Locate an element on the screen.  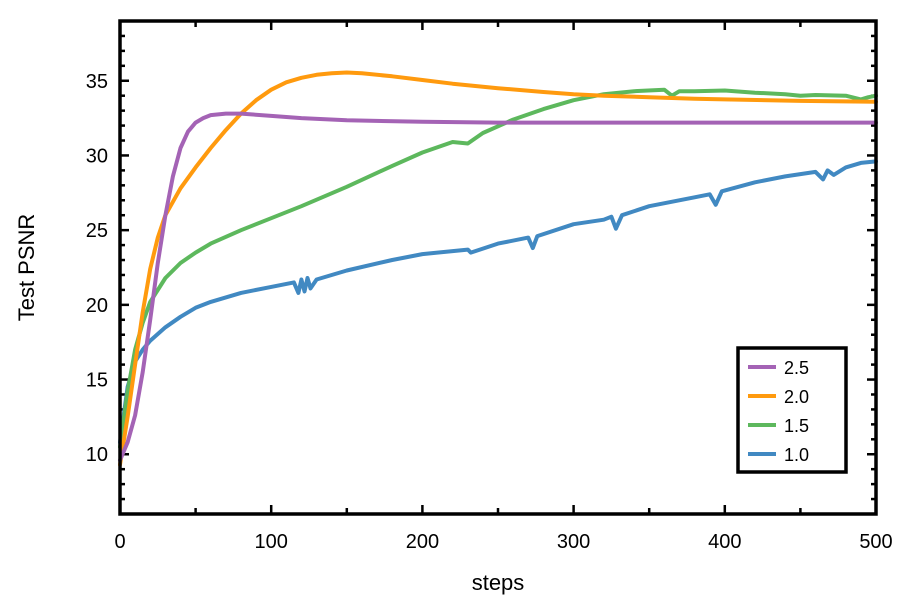
legend-label: 1.0 is located at coordinates (796, 455).